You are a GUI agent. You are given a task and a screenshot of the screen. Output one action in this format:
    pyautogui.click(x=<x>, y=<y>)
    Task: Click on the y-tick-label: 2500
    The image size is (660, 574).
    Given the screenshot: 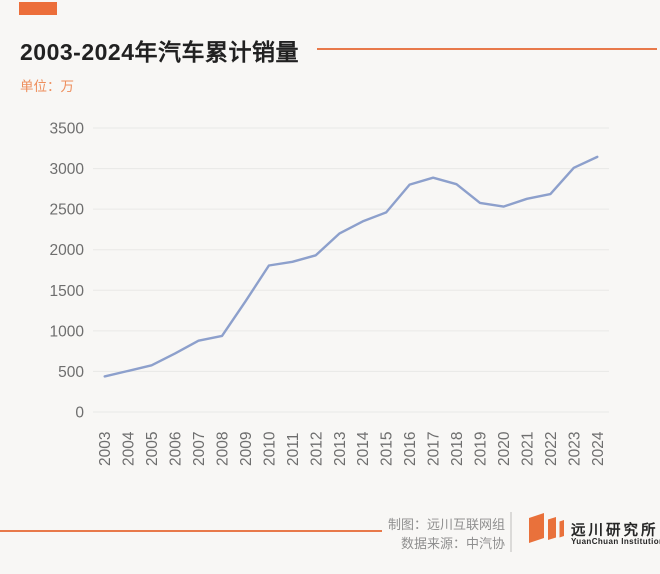 What is the action you would take?
    pyautogui.click(x=67, y=210)
    